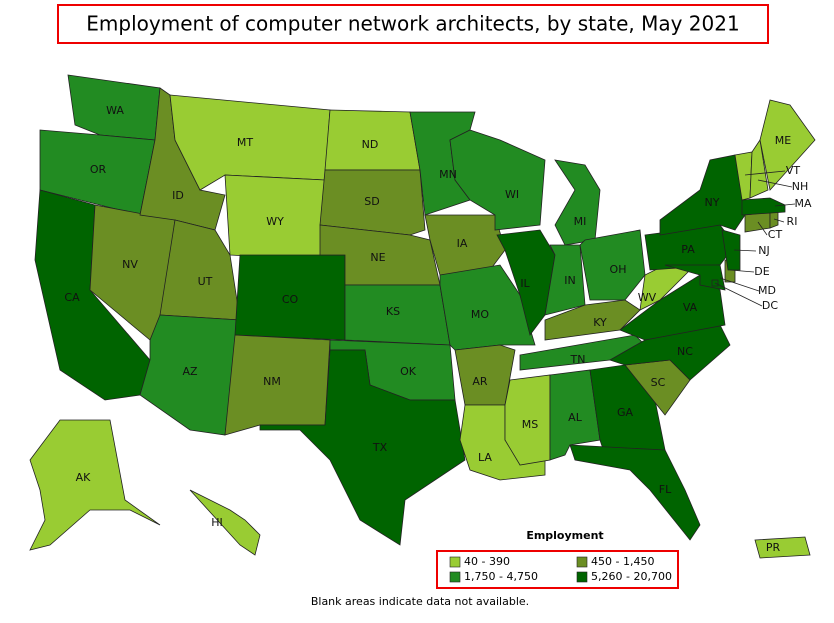 The image size is (834, 623). I want to click on title-box, so click(413, 24).